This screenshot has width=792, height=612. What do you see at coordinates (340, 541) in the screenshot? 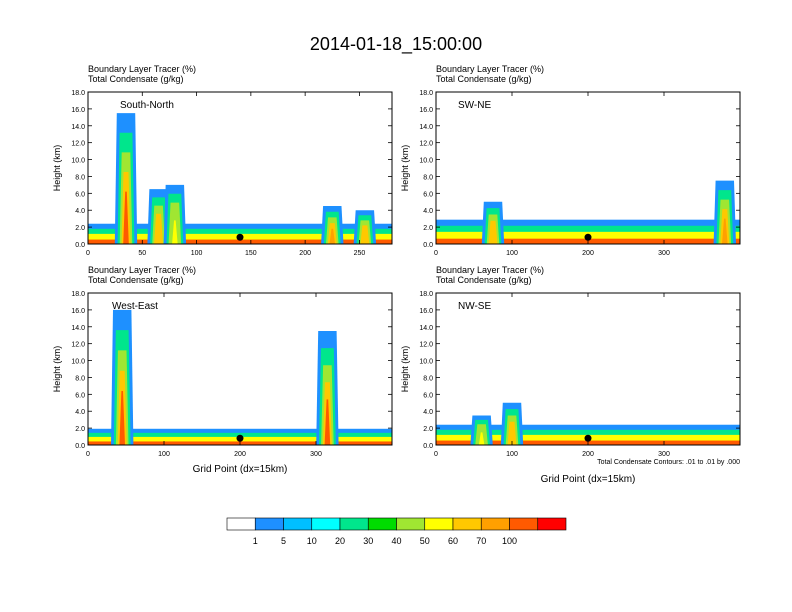
I see `colorbar-label: 20` at bounding box center [340, 541].